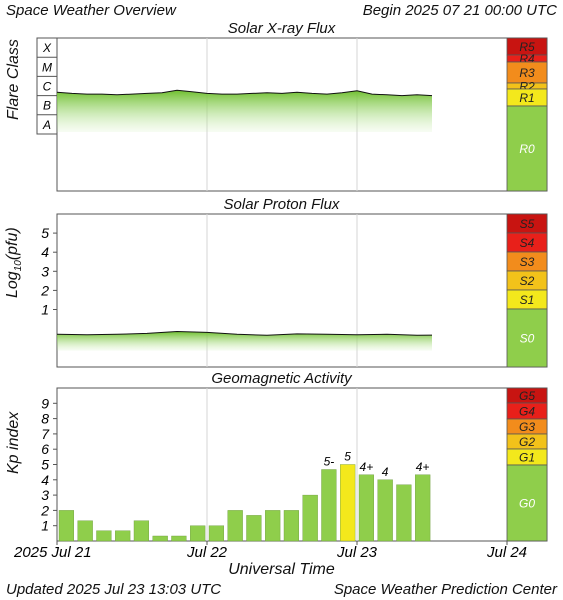 The width and height of the screenshot is (563, 600). Describe the element at coordinates (527, 412) in the screenshot. I see `kp-scale-label: G4` at that location.